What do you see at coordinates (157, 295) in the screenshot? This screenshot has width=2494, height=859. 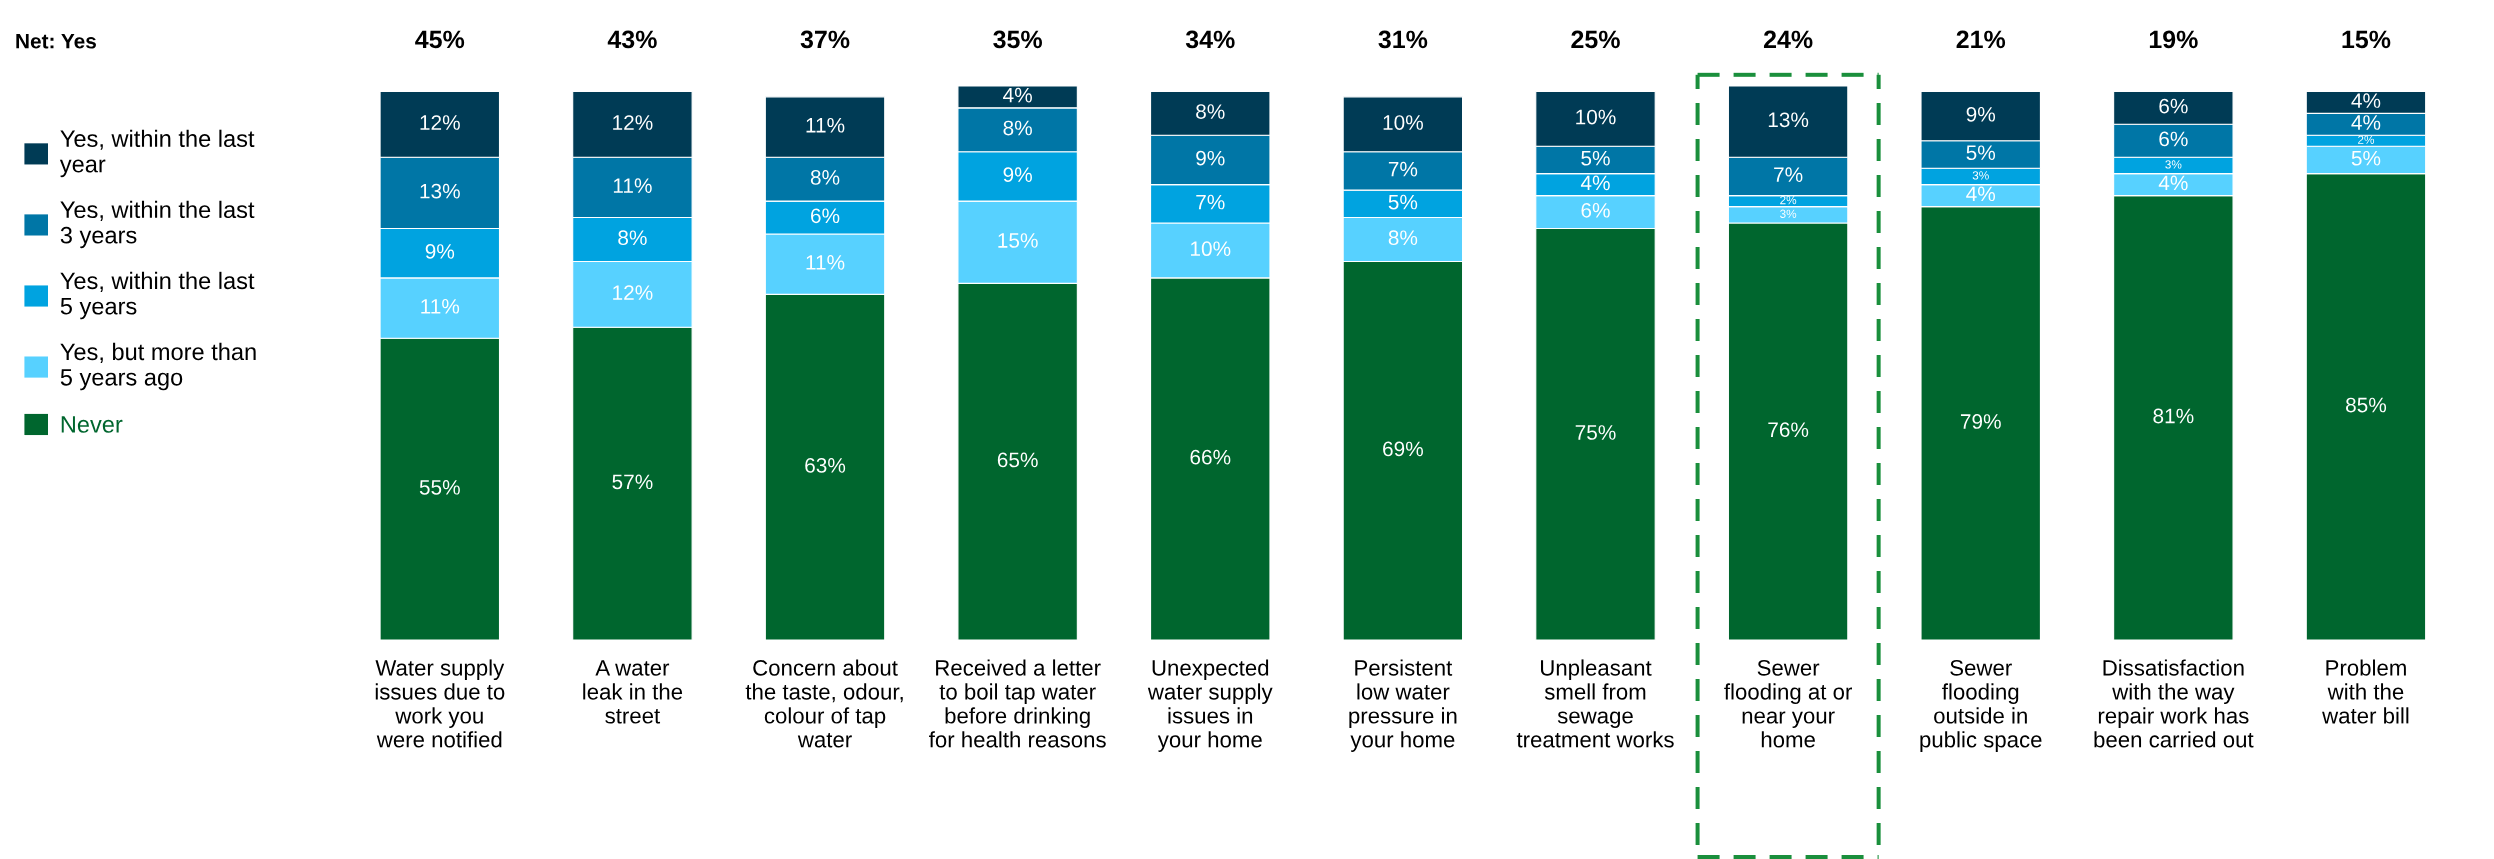 I see `legend-label: Yes, within the last 5 years` at bounding box center [157, 295].